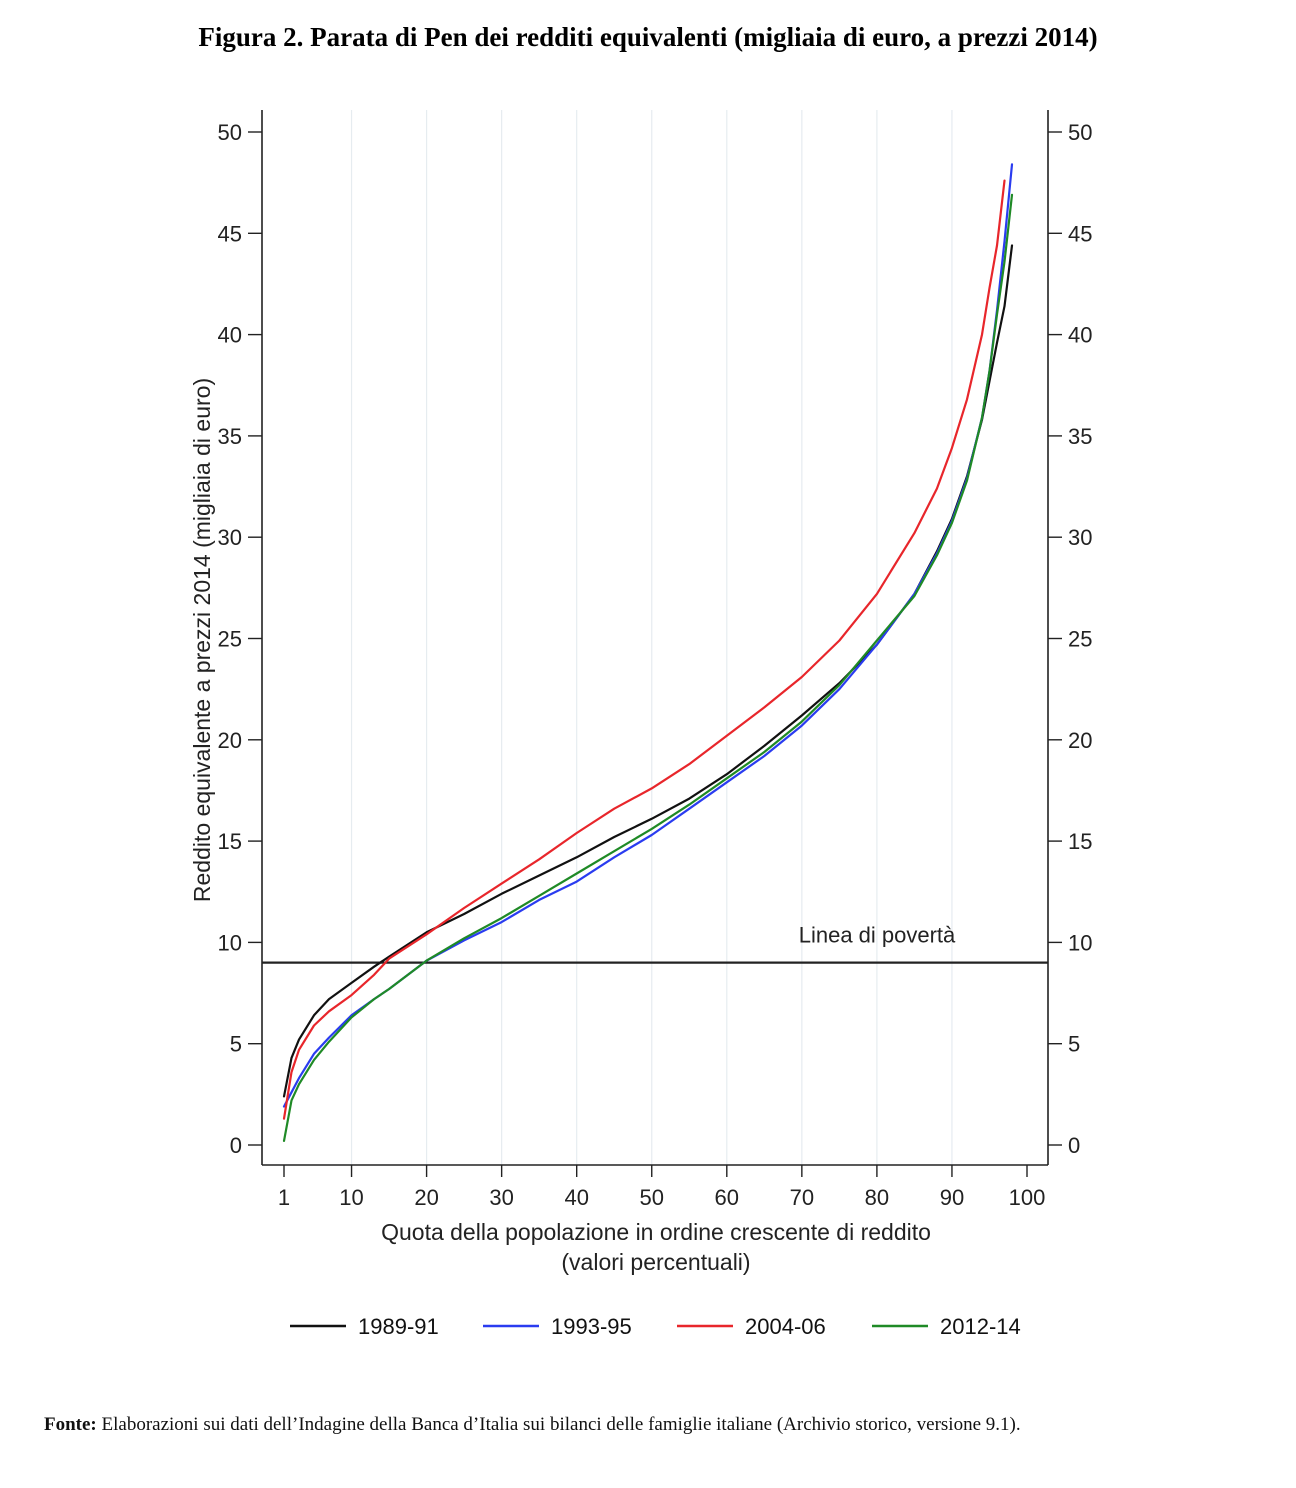 Image resolution: width=1296 pixels, height=1488 pixels. I want to click on y-tick-label-right: 35, so click(1080, 436).